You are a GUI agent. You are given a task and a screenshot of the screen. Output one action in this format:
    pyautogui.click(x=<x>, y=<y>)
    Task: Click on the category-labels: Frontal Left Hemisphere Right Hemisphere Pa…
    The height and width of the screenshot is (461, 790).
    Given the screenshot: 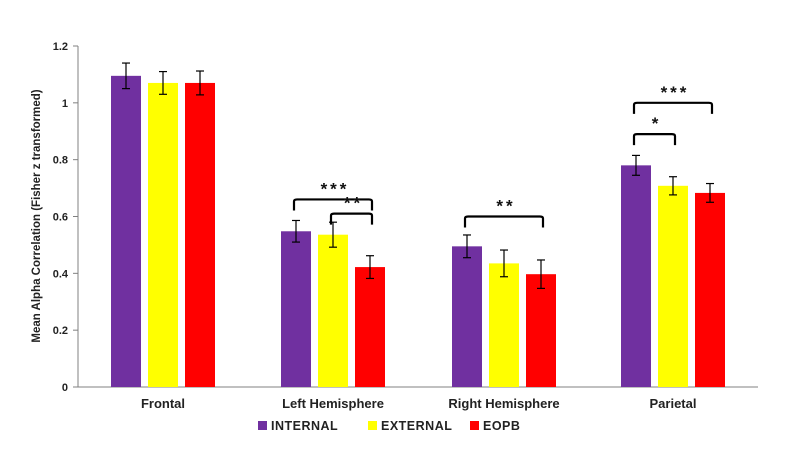 What is the action you would take?
    pyautogui.click(x=419, y=403)
    